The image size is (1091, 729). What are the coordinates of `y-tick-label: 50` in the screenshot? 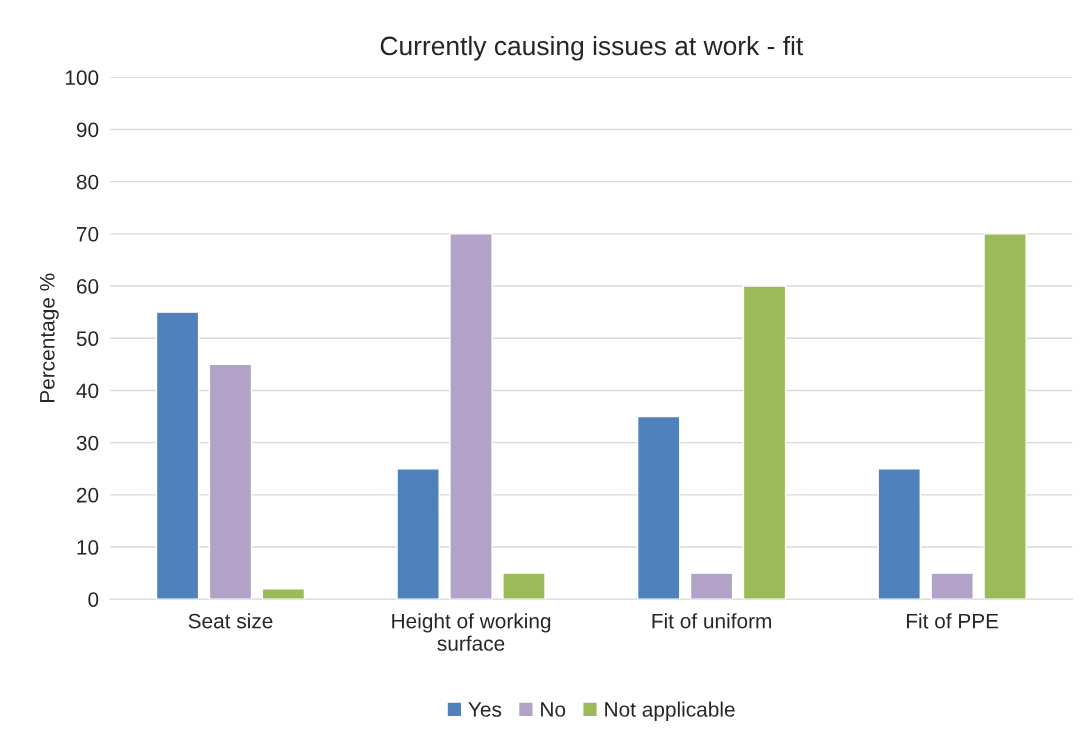 It's located at (87, 339).